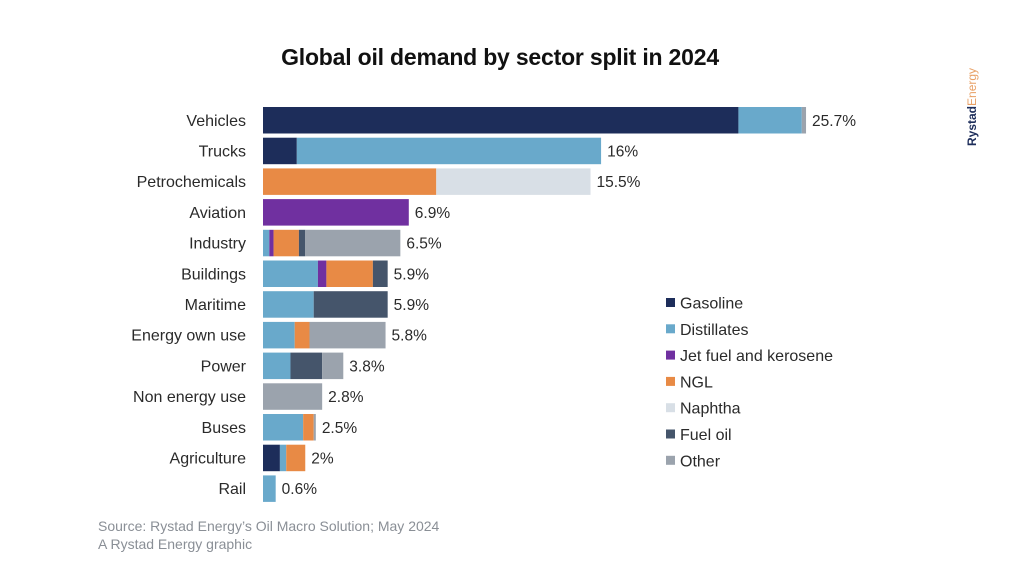 The height and width of the screenshot is (576, 1024). Describe the element at coordinates (283, 427) in the screenshot. I see `bar-segment-buses-distillates` at that location.